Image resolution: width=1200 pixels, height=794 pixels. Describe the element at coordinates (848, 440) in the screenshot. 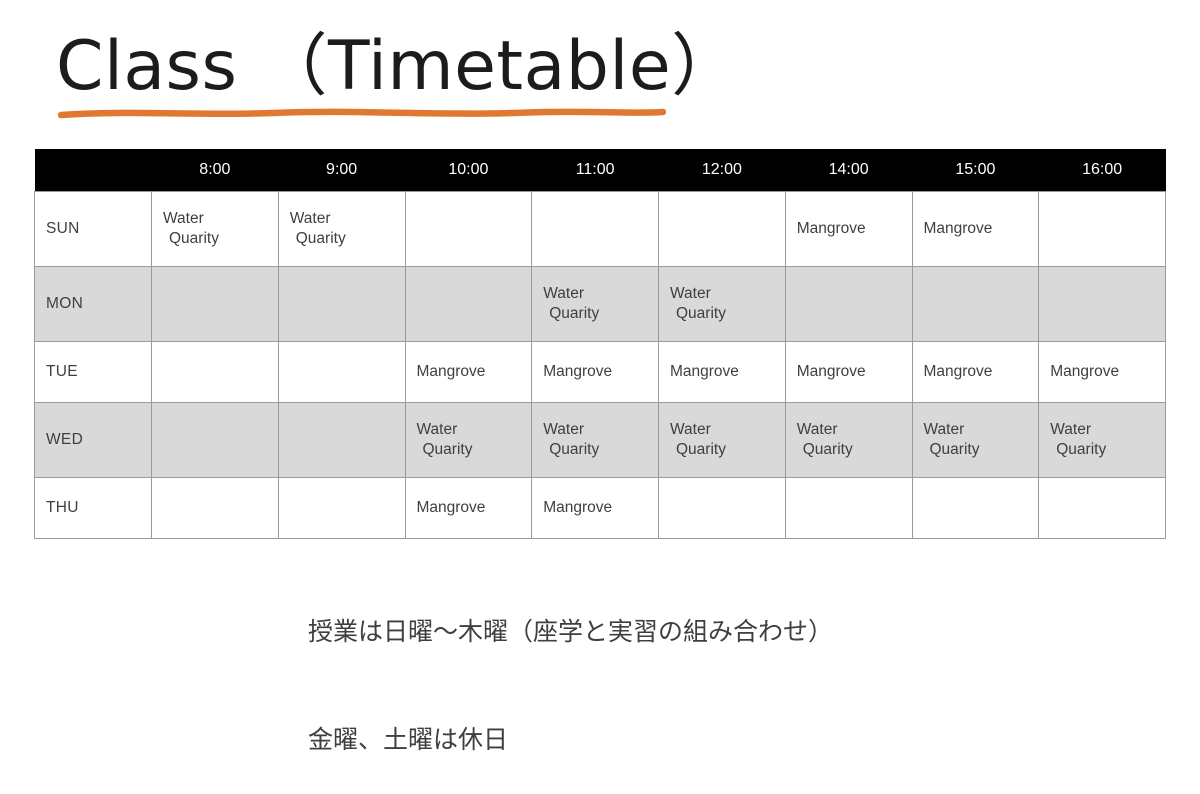

I see `slot-wed-1400: Water Quarity` at that location.